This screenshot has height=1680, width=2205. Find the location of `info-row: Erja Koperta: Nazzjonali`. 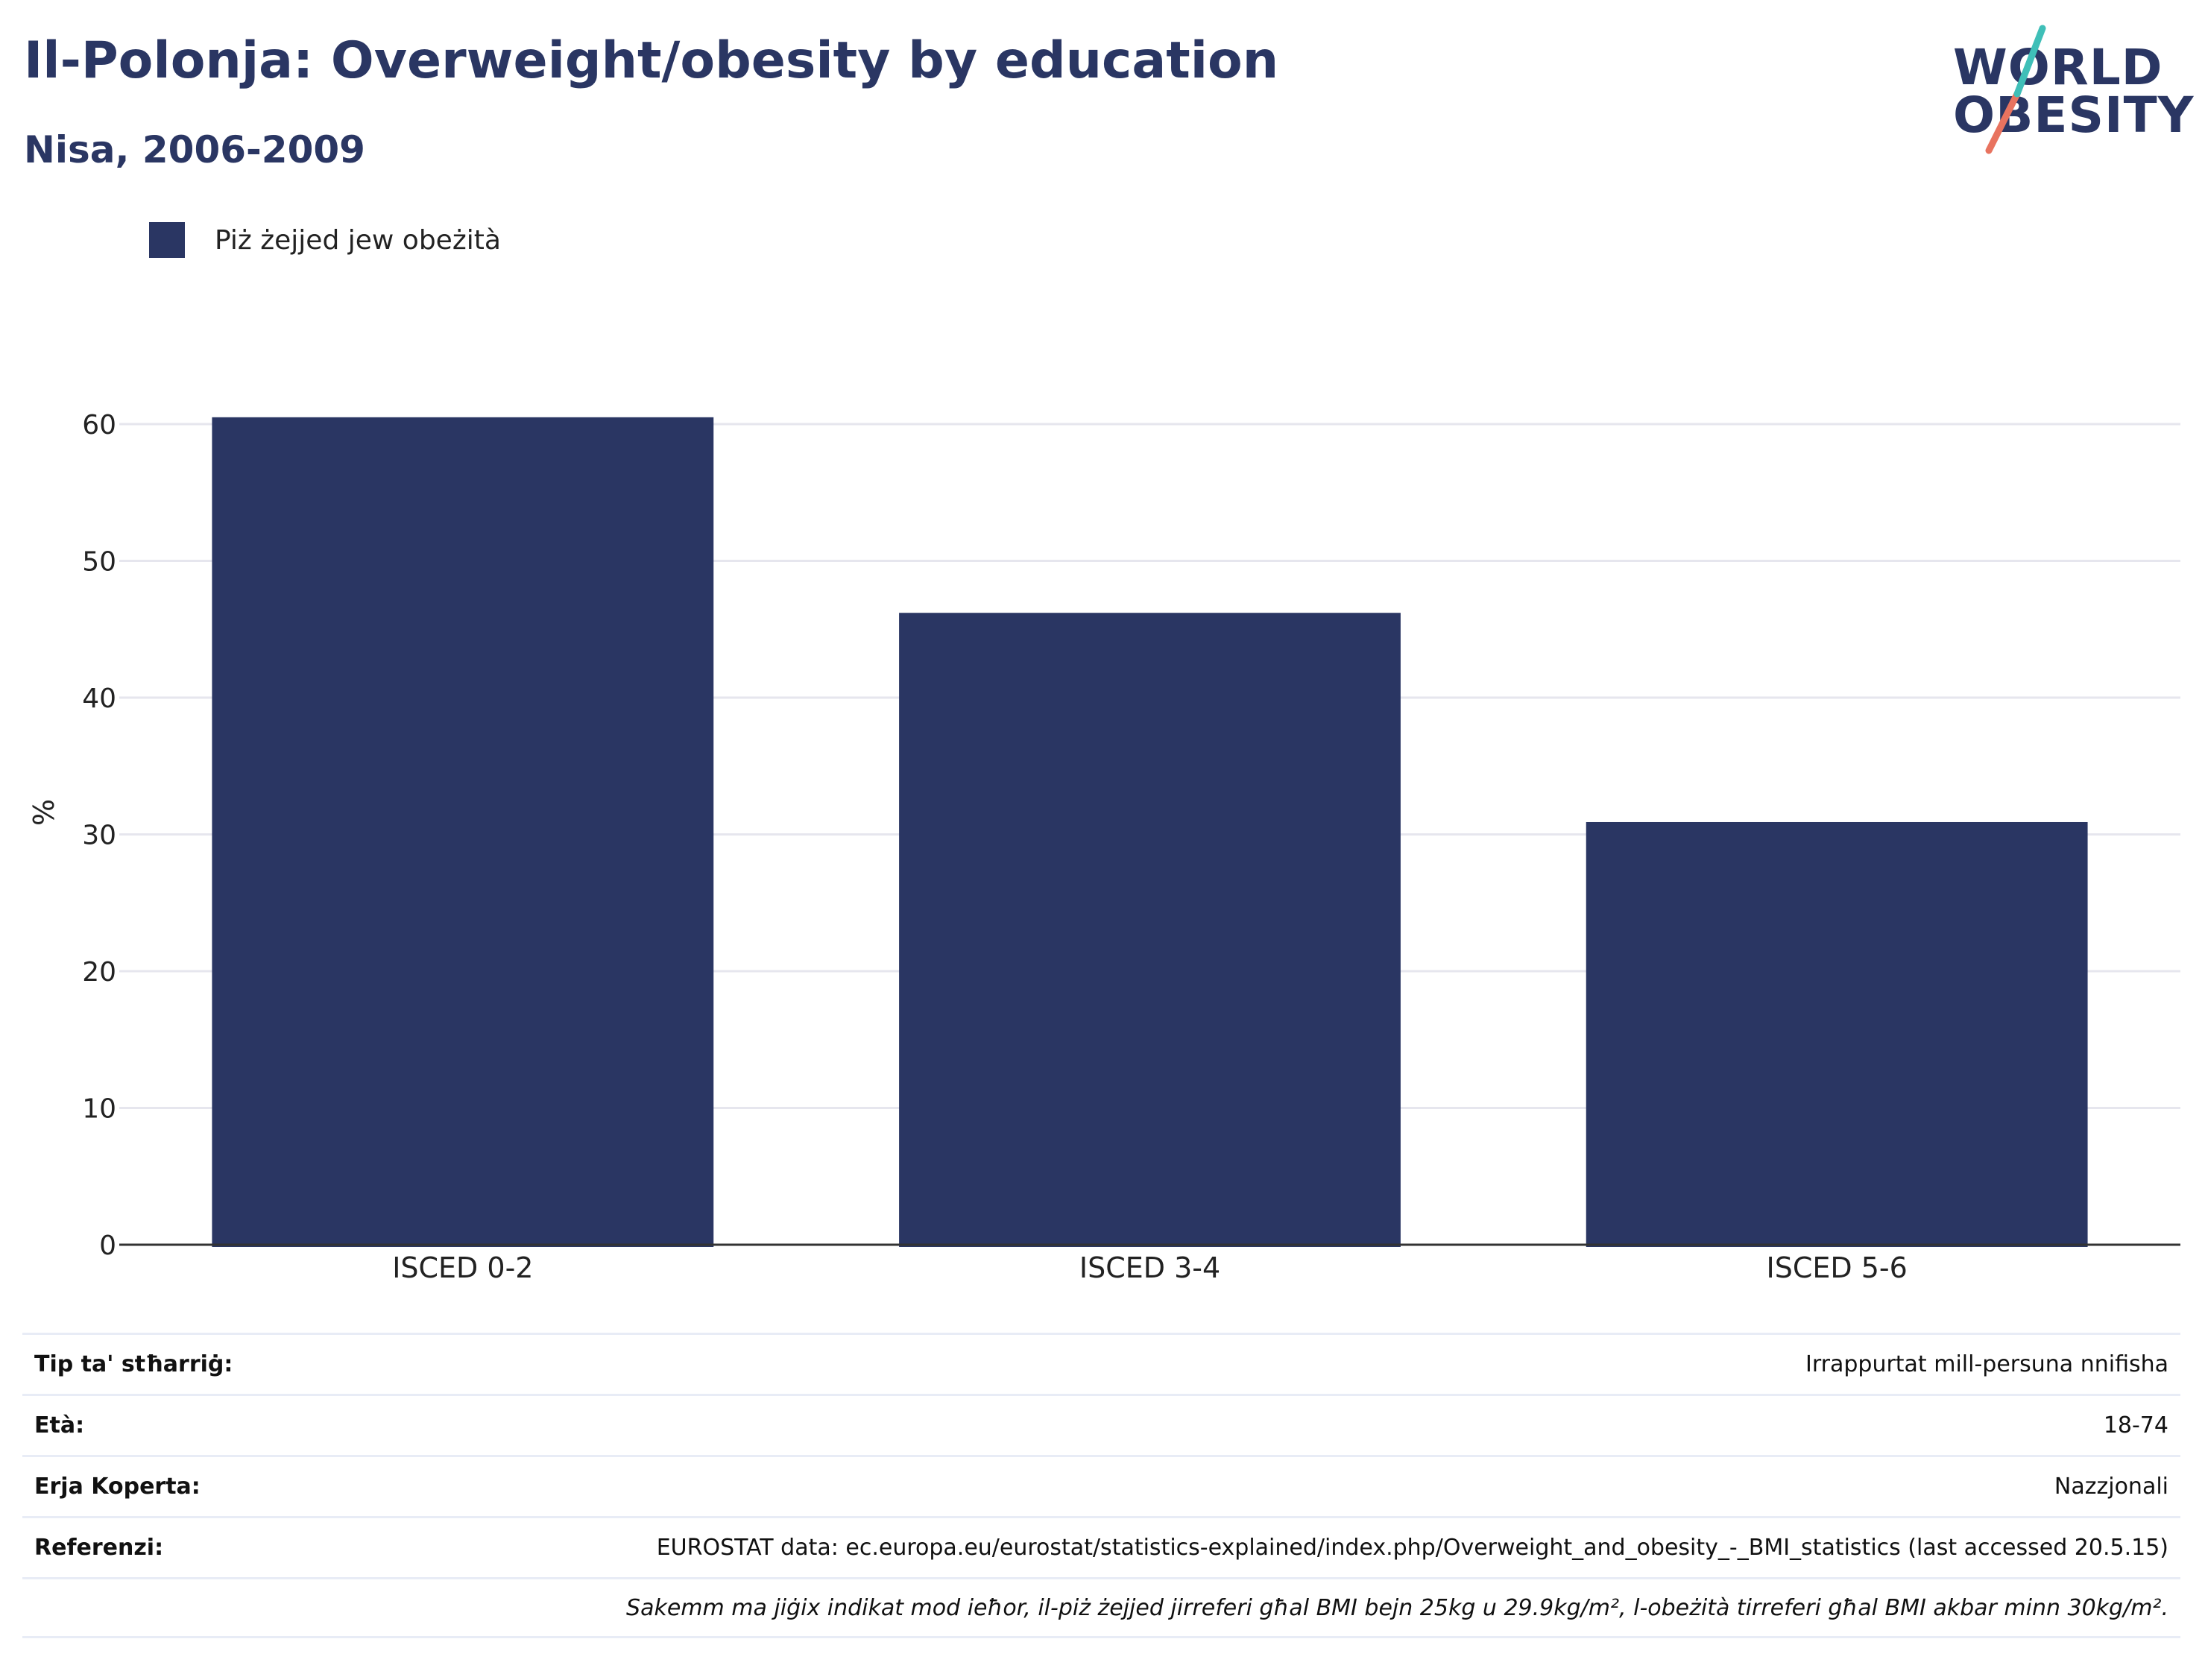

info-row: Erja Koperta: Nazzjonali is located at coordinates (1101, 1485).